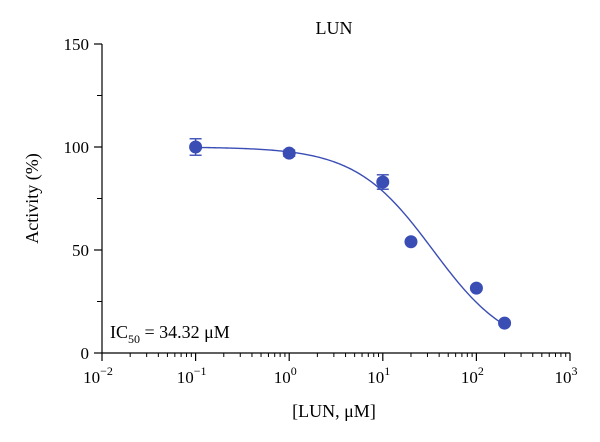  What do you see at coordinates (32, 198) in the screenshot?
I see `y-axis-title: Activity (%)` at bounding box center [32, 198].